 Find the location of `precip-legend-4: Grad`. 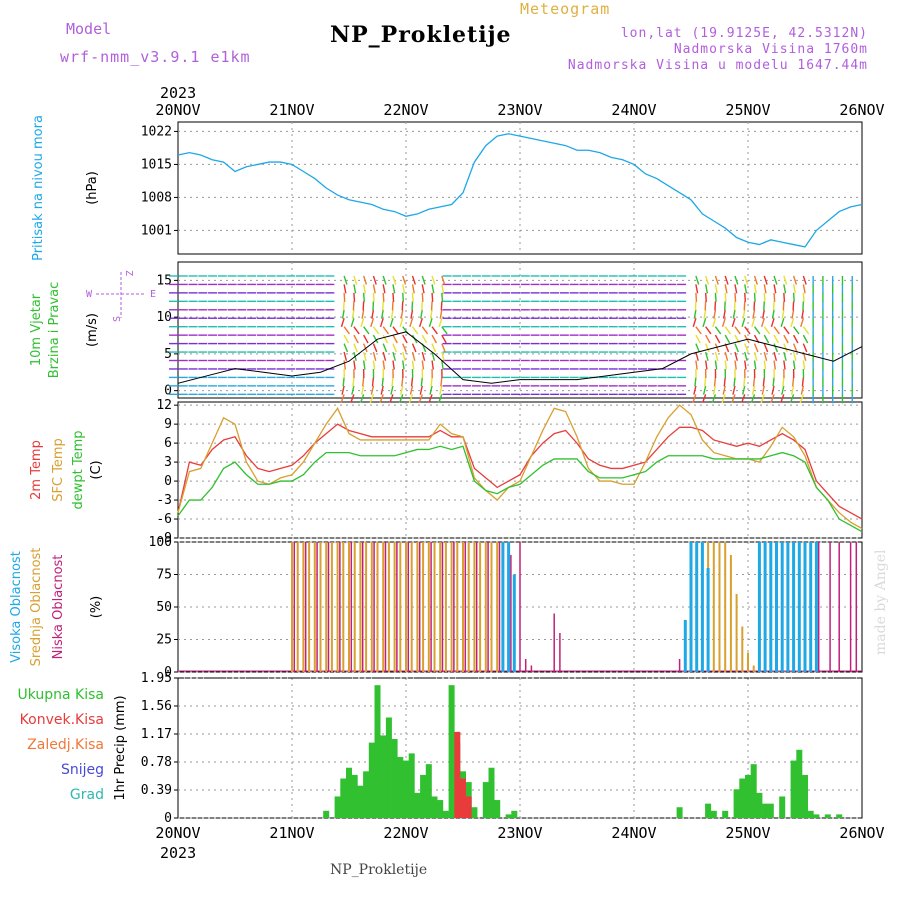

precip-legend-4: Grad is located at coordinates (87, 795).